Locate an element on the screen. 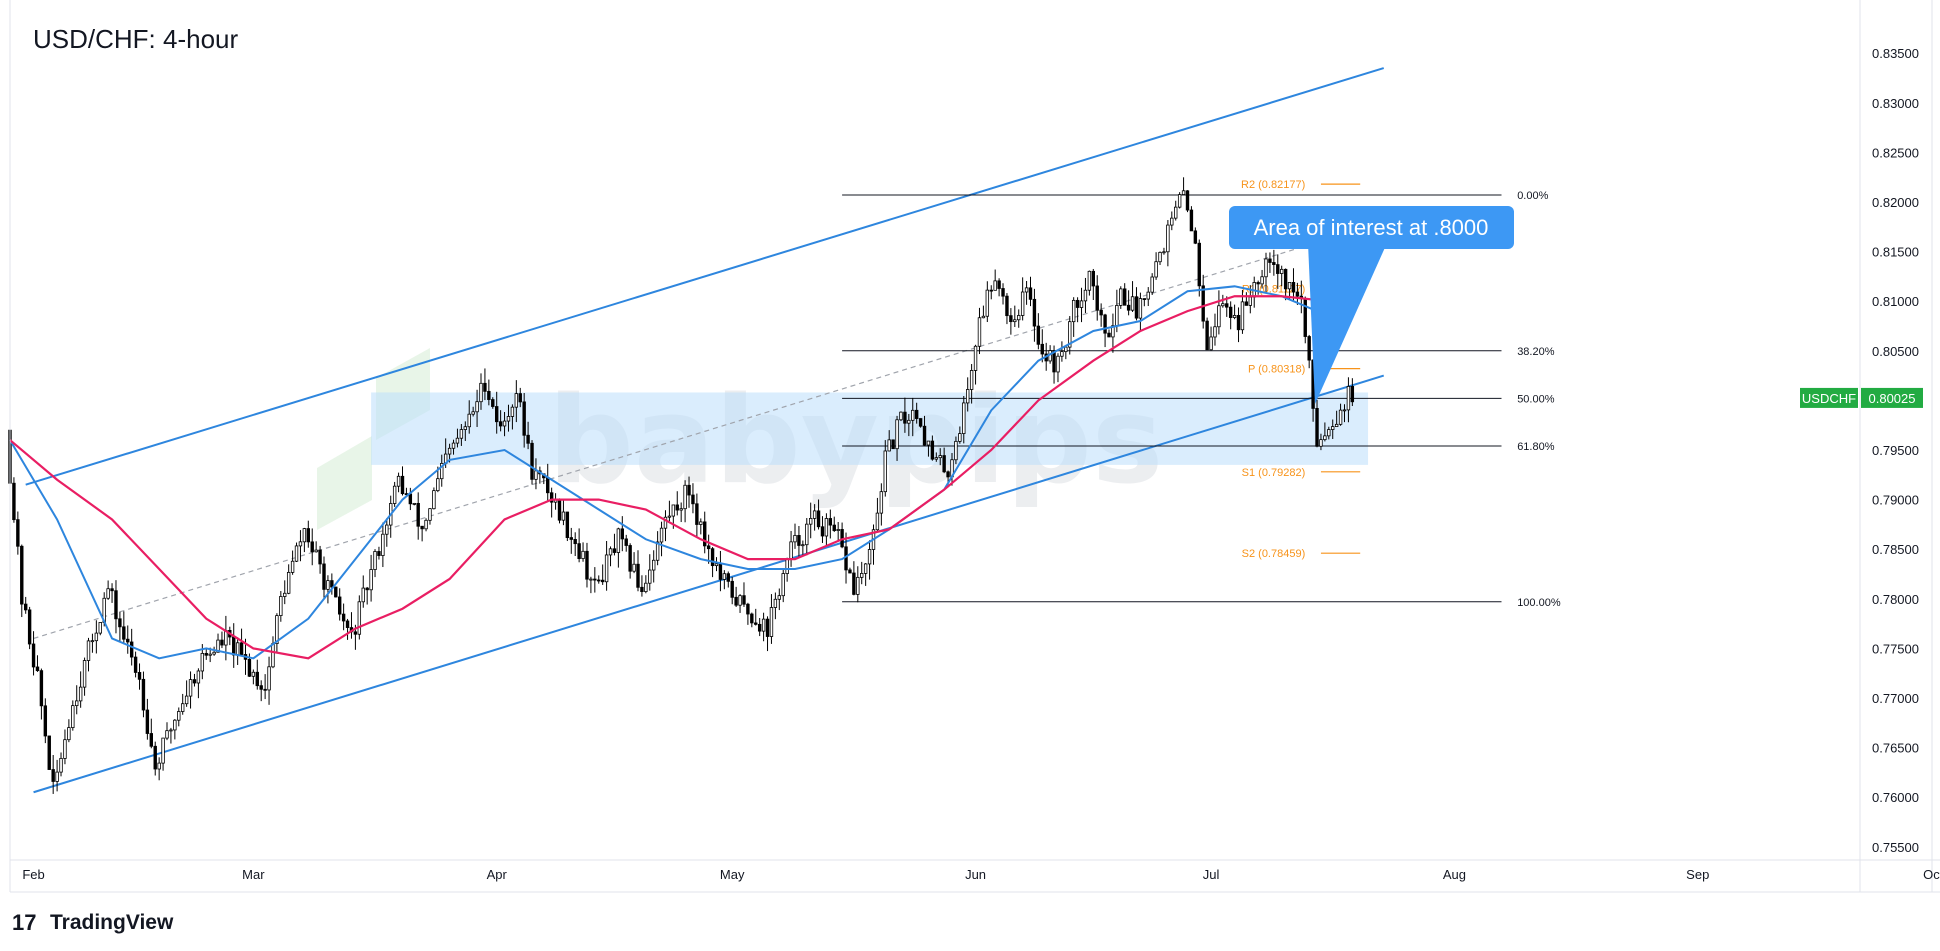 The image size is (1940, 951). pivot-level-label: R2 (0.82177) is located at coordinates (1273, 185).